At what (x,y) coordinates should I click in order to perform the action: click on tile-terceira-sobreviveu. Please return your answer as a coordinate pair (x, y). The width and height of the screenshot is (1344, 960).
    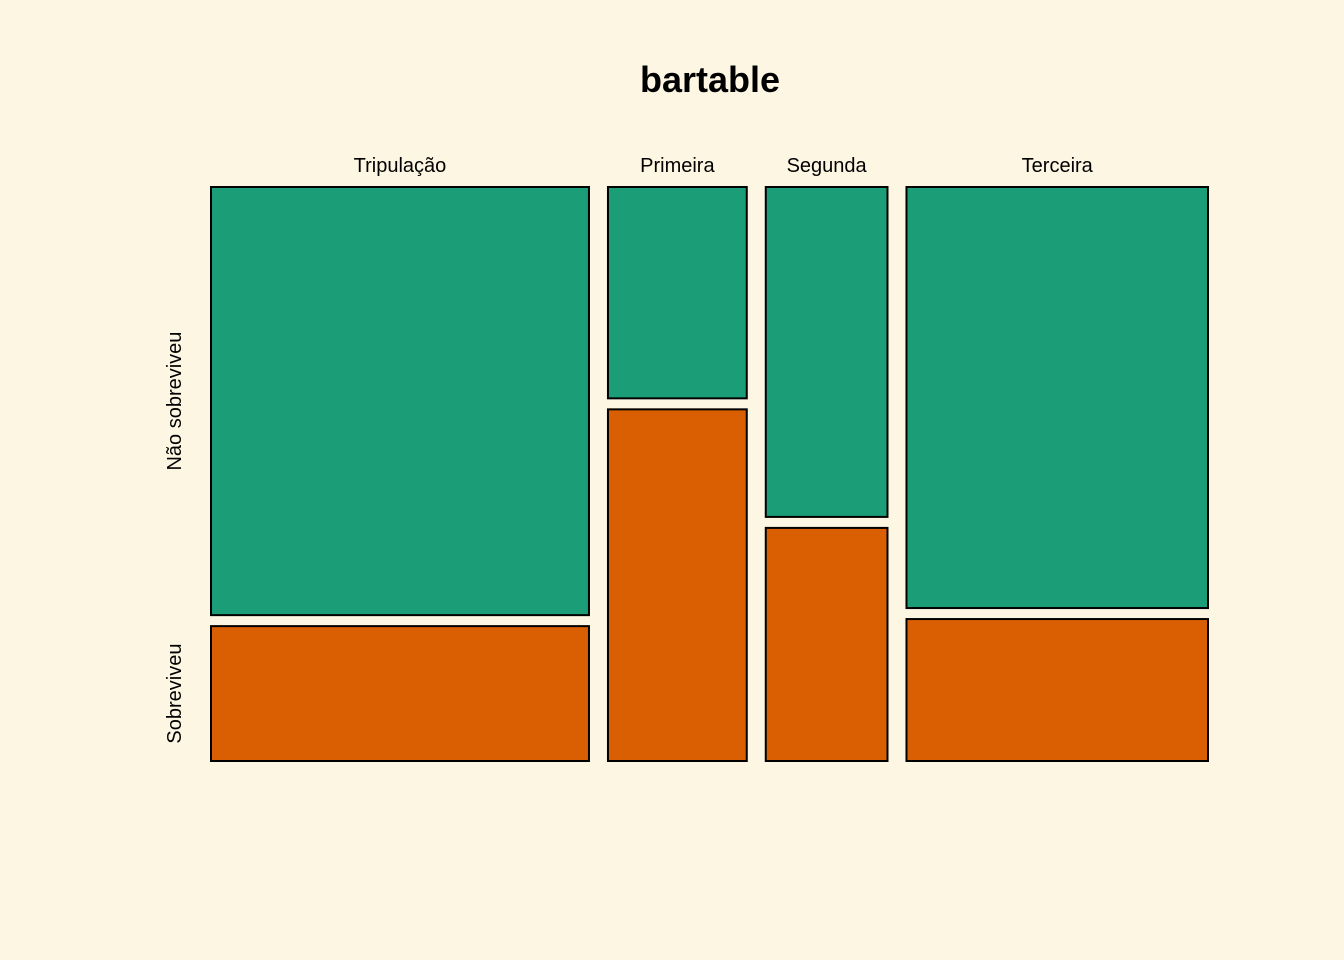
    Looking at the image, I should click on (1057, 690).